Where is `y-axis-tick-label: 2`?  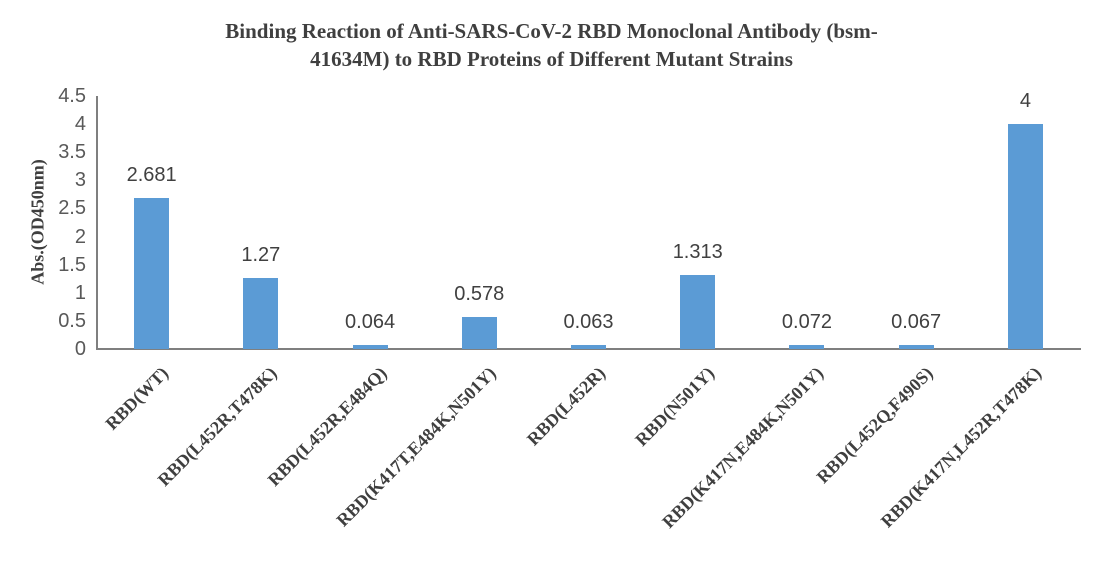 y-axis-tick-label: 2 is located at coordinates (80, 236).